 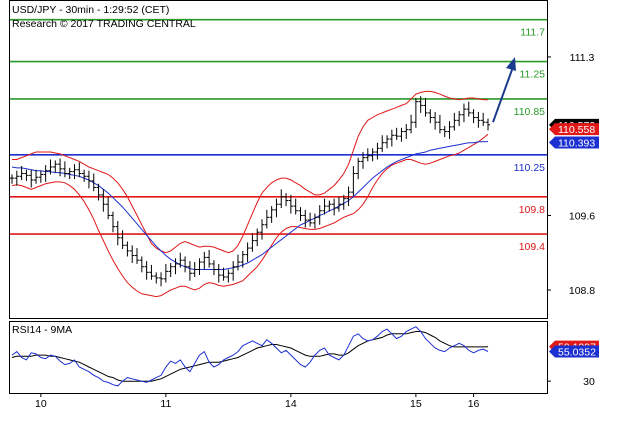 What do you see at coordinates (529, 112) in the screenshot?
I see `level-label-2: 110.85` at bounding box center [529, 112].